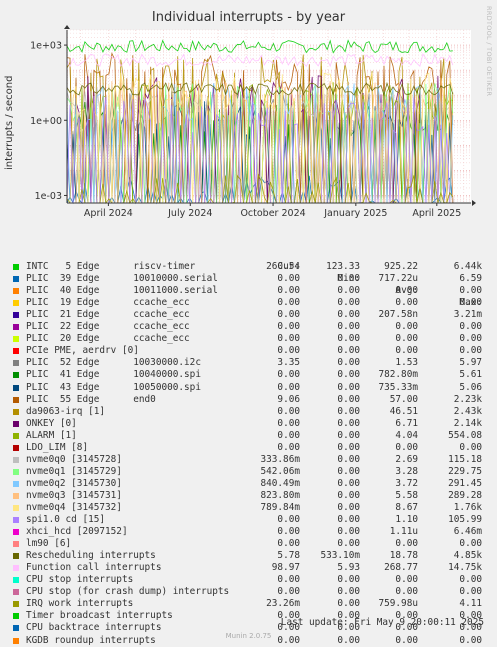 This screenshot has height=647, width=497. I want to click on series-cur: 260.54, so click(283, 267).